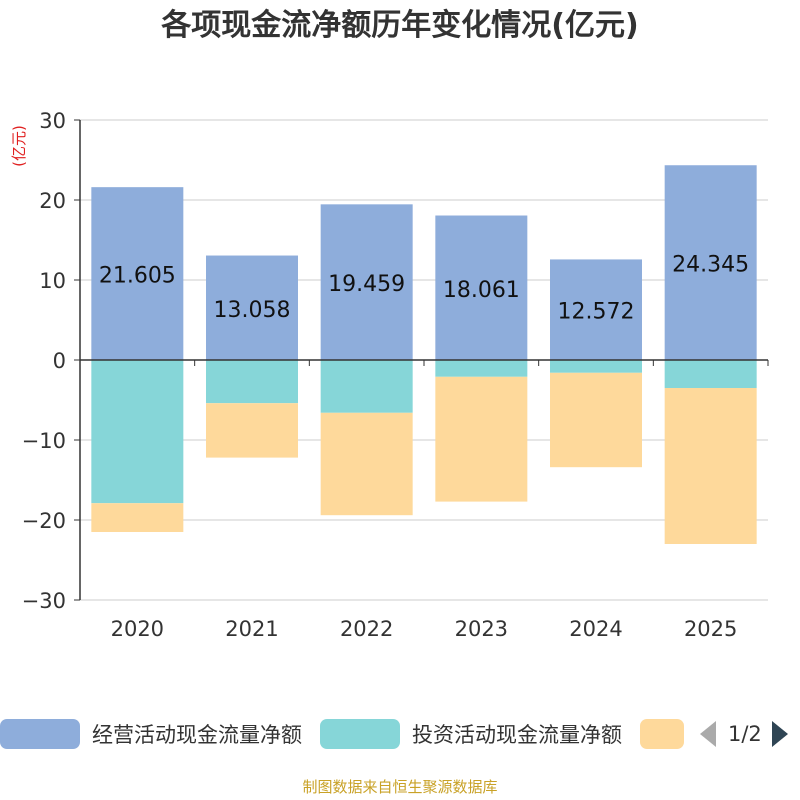 Image resolution: width=800 pixels, height=800 pixels. What do you see at coordinates (40, 734) in the screenshot?
I see `legend-swatch-operating` at bounding box center [40, 734].